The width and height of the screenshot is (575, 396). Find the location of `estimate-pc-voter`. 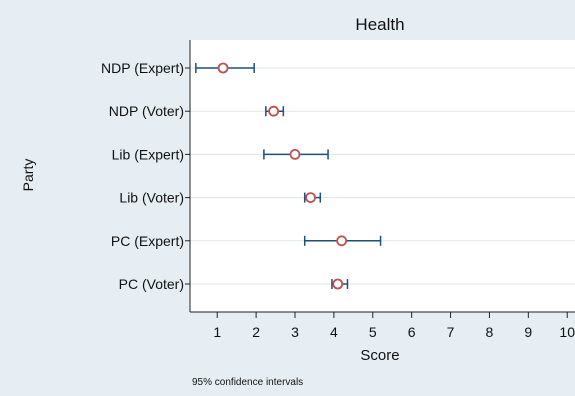

estimate-pc-voter is located at coordinates (340, 284).